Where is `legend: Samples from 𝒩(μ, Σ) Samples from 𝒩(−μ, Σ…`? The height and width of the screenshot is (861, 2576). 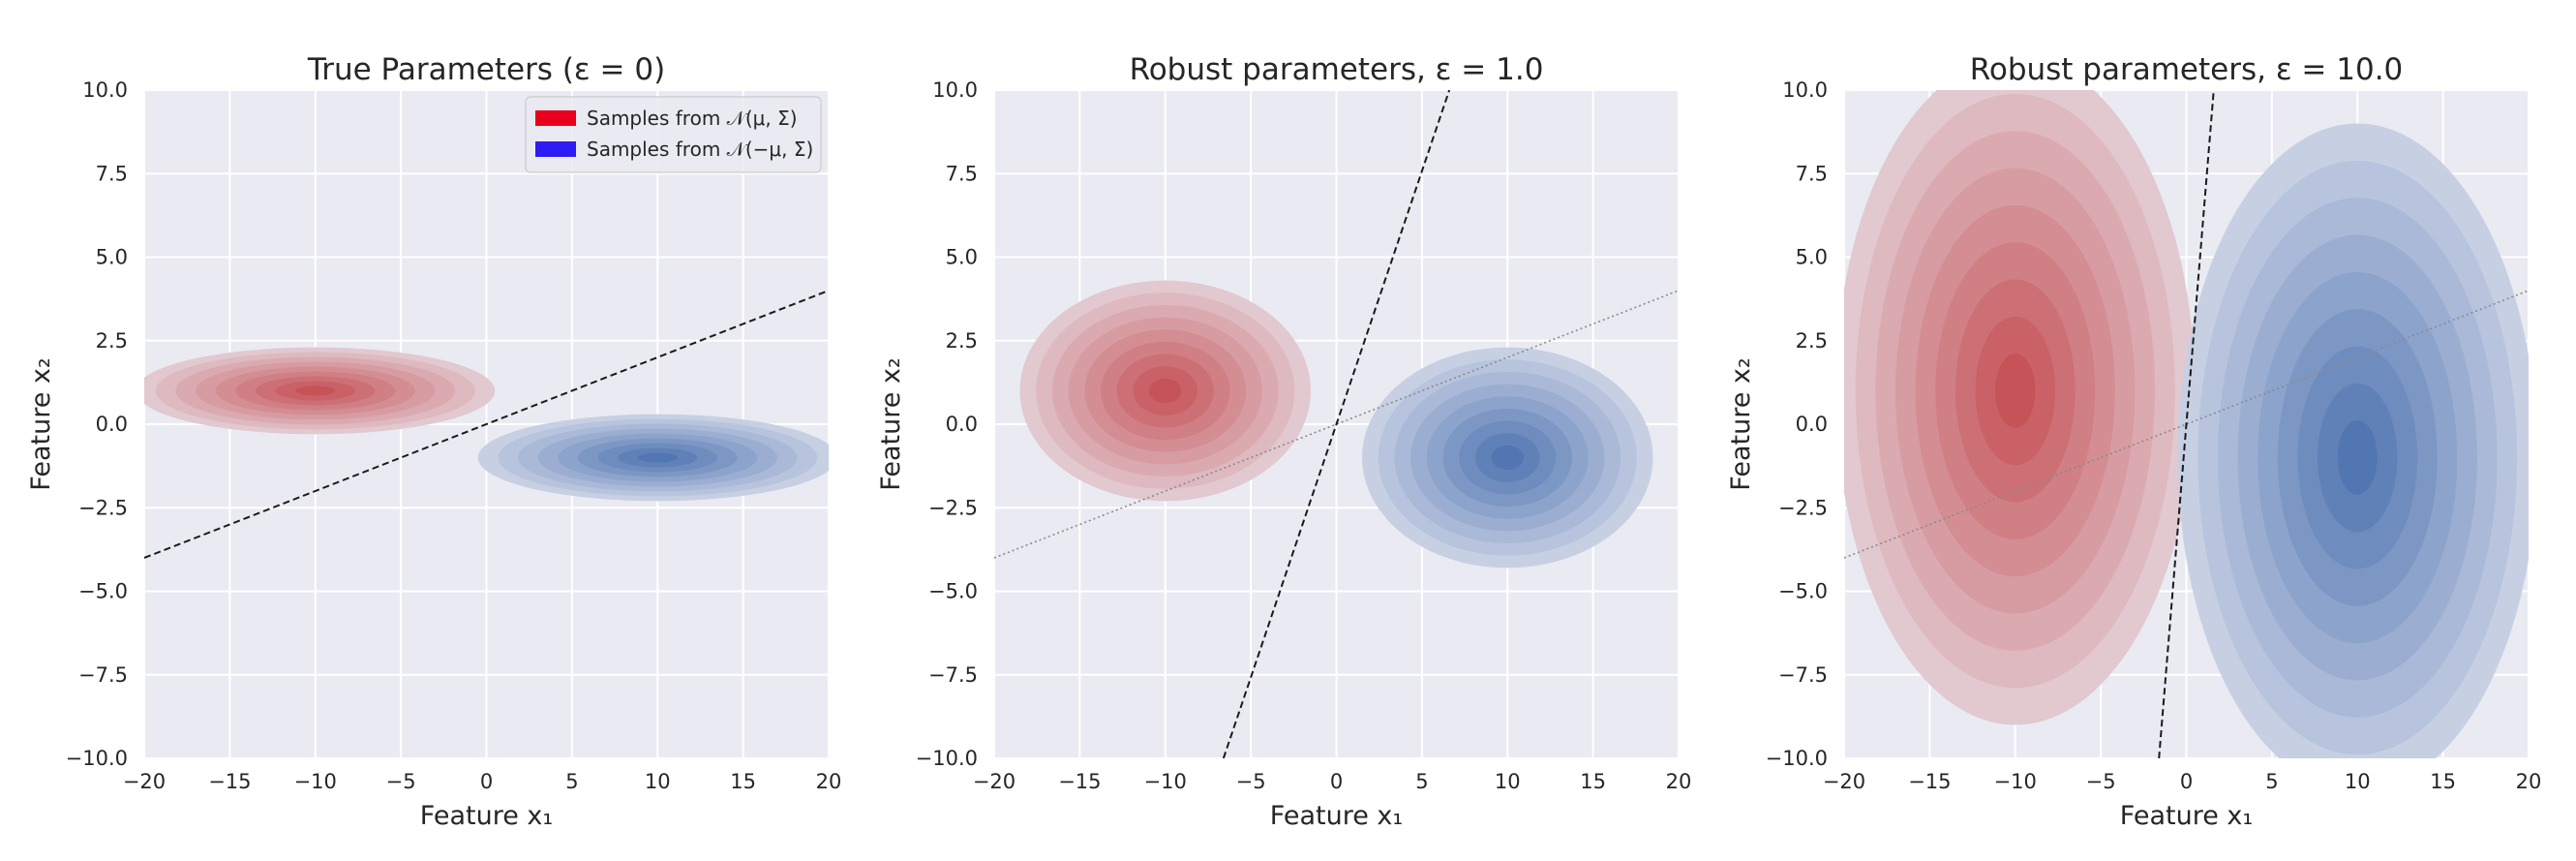 legend: Samples from 𝒩(μ, Σ) Samples from 𝒩(−μ, Σ… is located at coordinates (673, 134).